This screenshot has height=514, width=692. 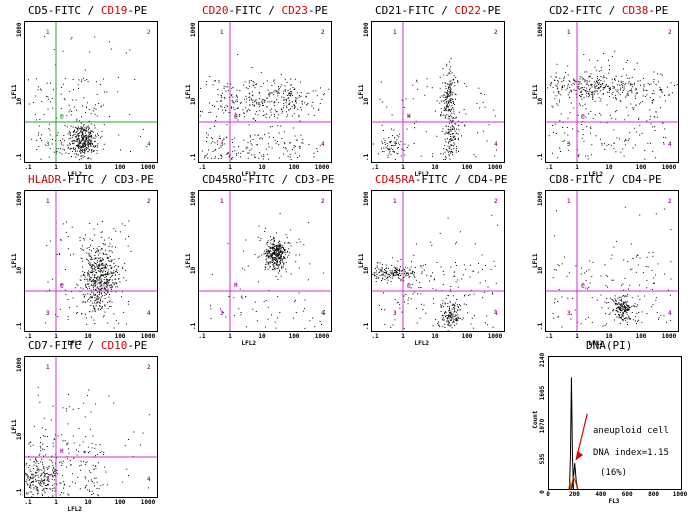 I want to click on x-tick-label: 1000, so click(x=148, y=502).